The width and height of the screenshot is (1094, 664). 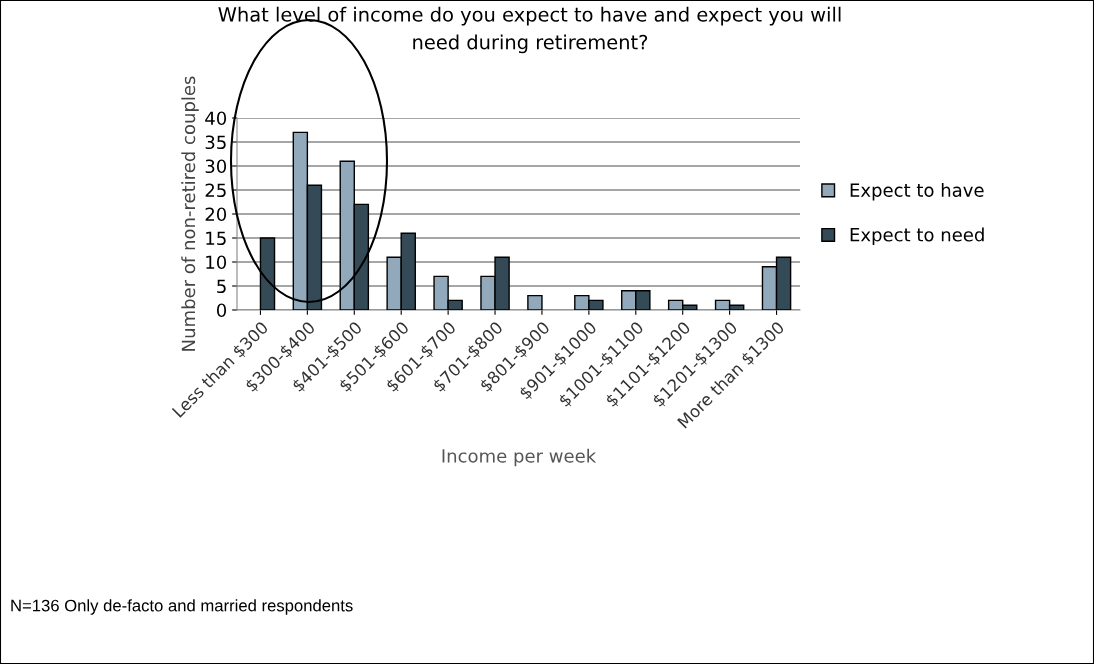 What do you see at coordinates (215, 190) in the screenshot?
I see `y-tick-label: 25` at bounding box center [215, 190].